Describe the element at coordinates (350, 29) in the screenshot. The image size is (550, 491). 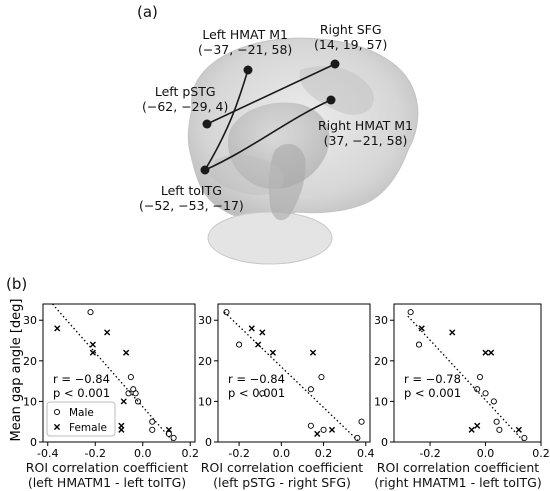
I see `roi-name: Right SFG` at that location.